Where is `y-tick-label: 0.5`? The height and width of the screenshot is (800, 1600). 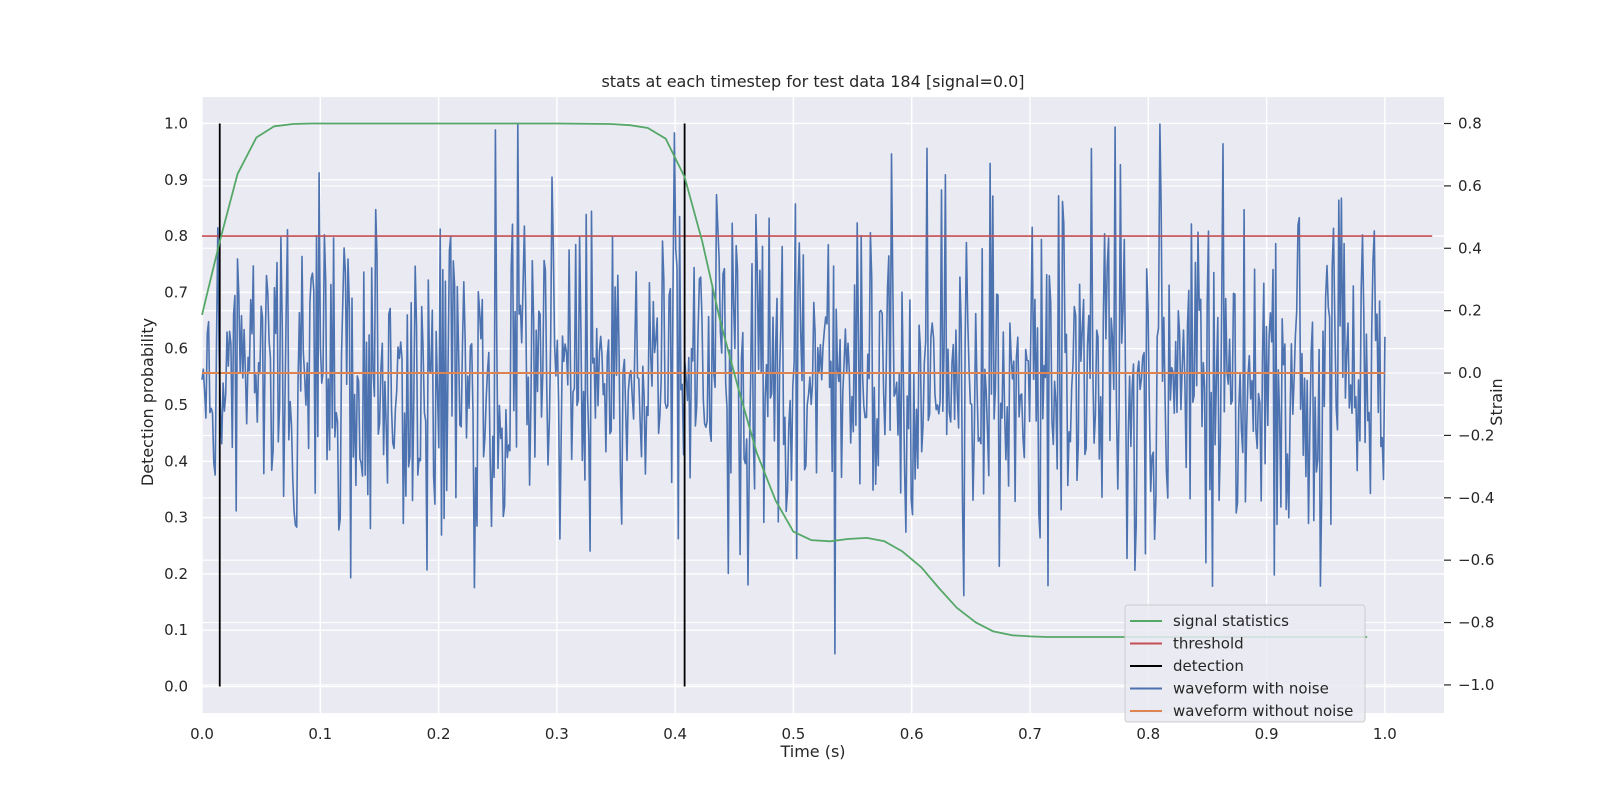
y-tick-label: 0.5 is located at coordinates (176, 405).